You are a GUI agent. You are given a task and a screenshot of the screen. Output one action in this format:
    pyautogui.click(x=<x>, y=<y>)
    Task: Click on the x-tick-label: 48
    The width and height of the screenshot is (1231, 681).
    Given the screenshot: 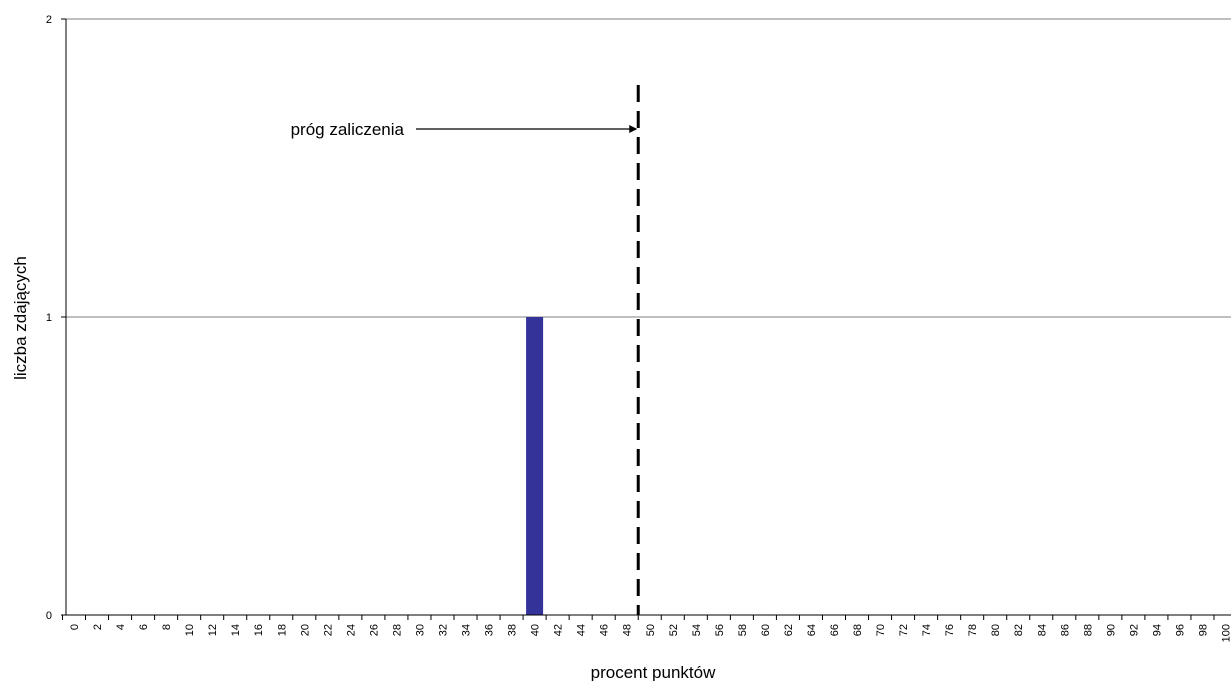 What is the action you would take?
    pyautogui.click(x=628, y=630)
    